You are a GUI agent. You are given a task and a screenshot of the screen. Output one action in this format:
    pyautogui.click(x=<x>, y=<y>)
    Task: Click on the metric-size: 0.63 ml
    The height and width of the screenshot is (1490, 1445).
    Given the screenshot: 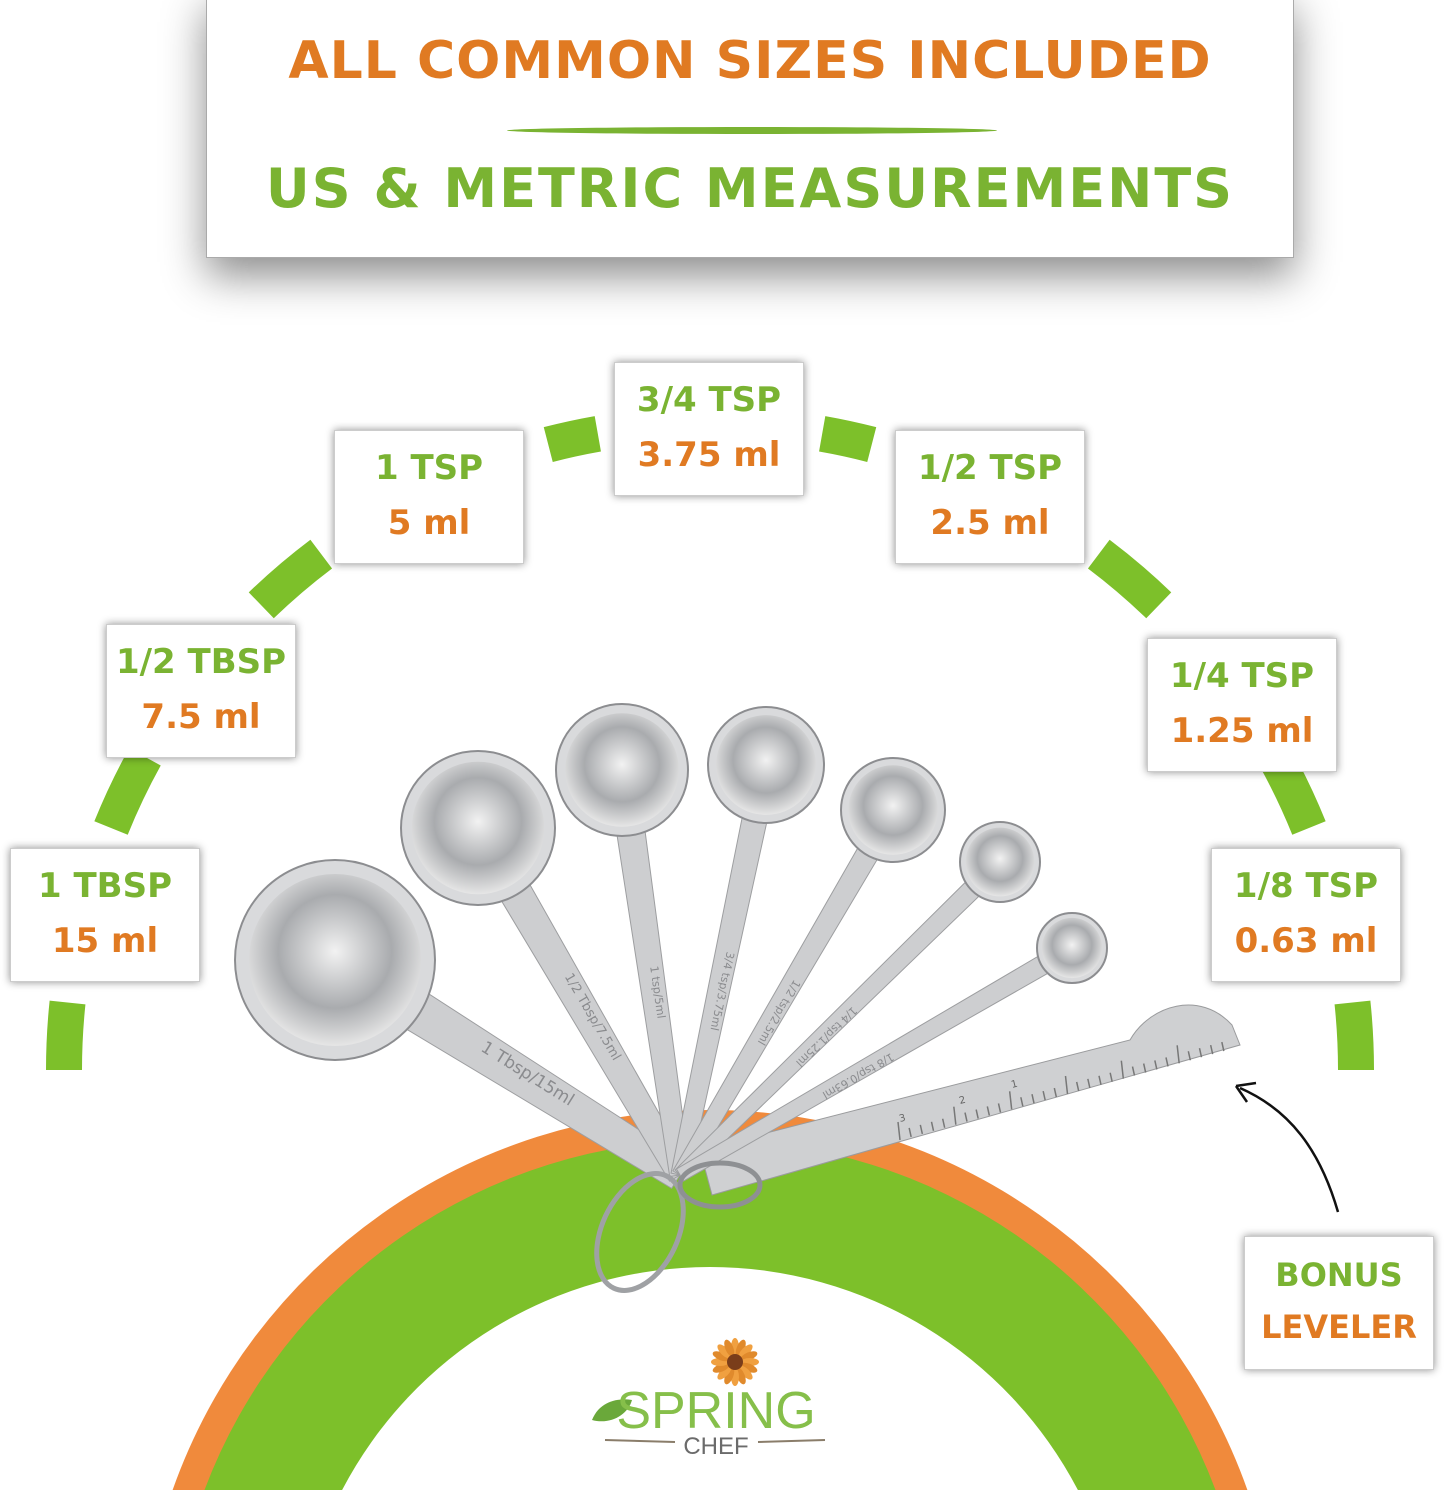 What is the action you would take?
    pyautogui.click(x=1306, y=941)
    